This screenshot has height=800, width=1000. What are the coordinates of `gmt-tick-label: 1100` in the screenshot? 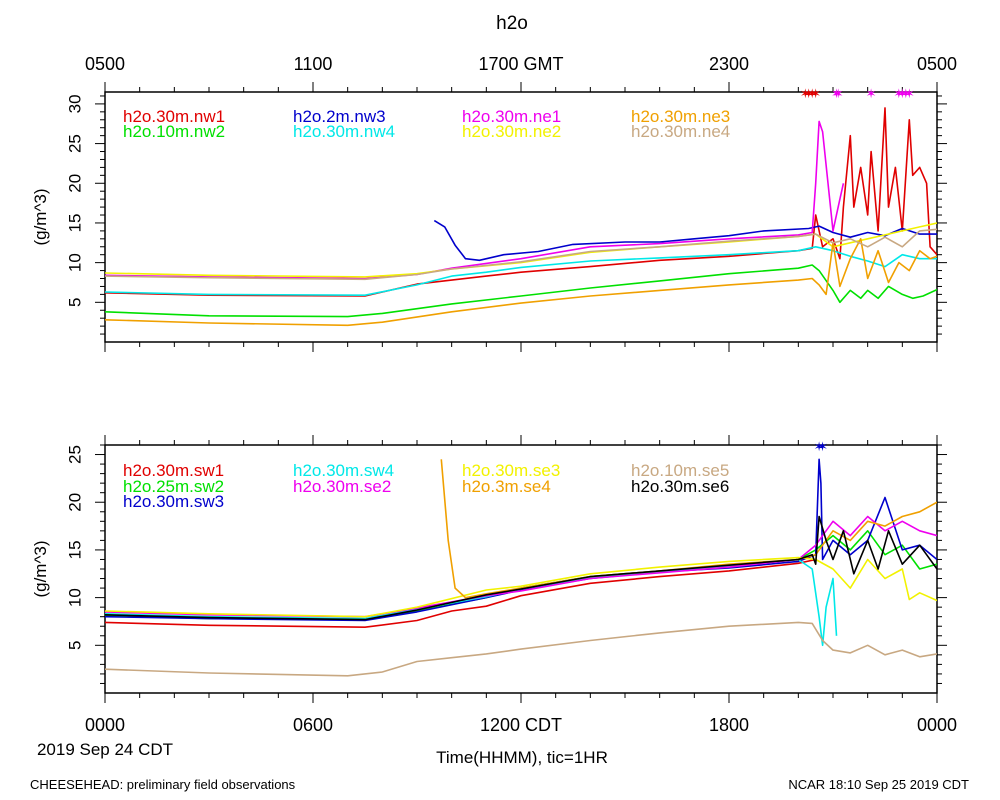 It's located at (313, 64).